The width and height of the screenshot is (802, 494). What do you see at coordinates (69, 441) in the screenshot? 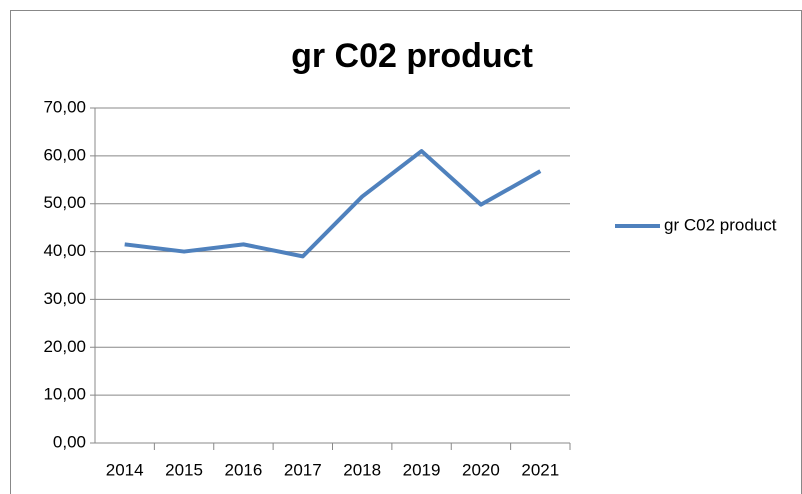
I see `y-tick-label: 0,00` at bounding box center [69, 441].